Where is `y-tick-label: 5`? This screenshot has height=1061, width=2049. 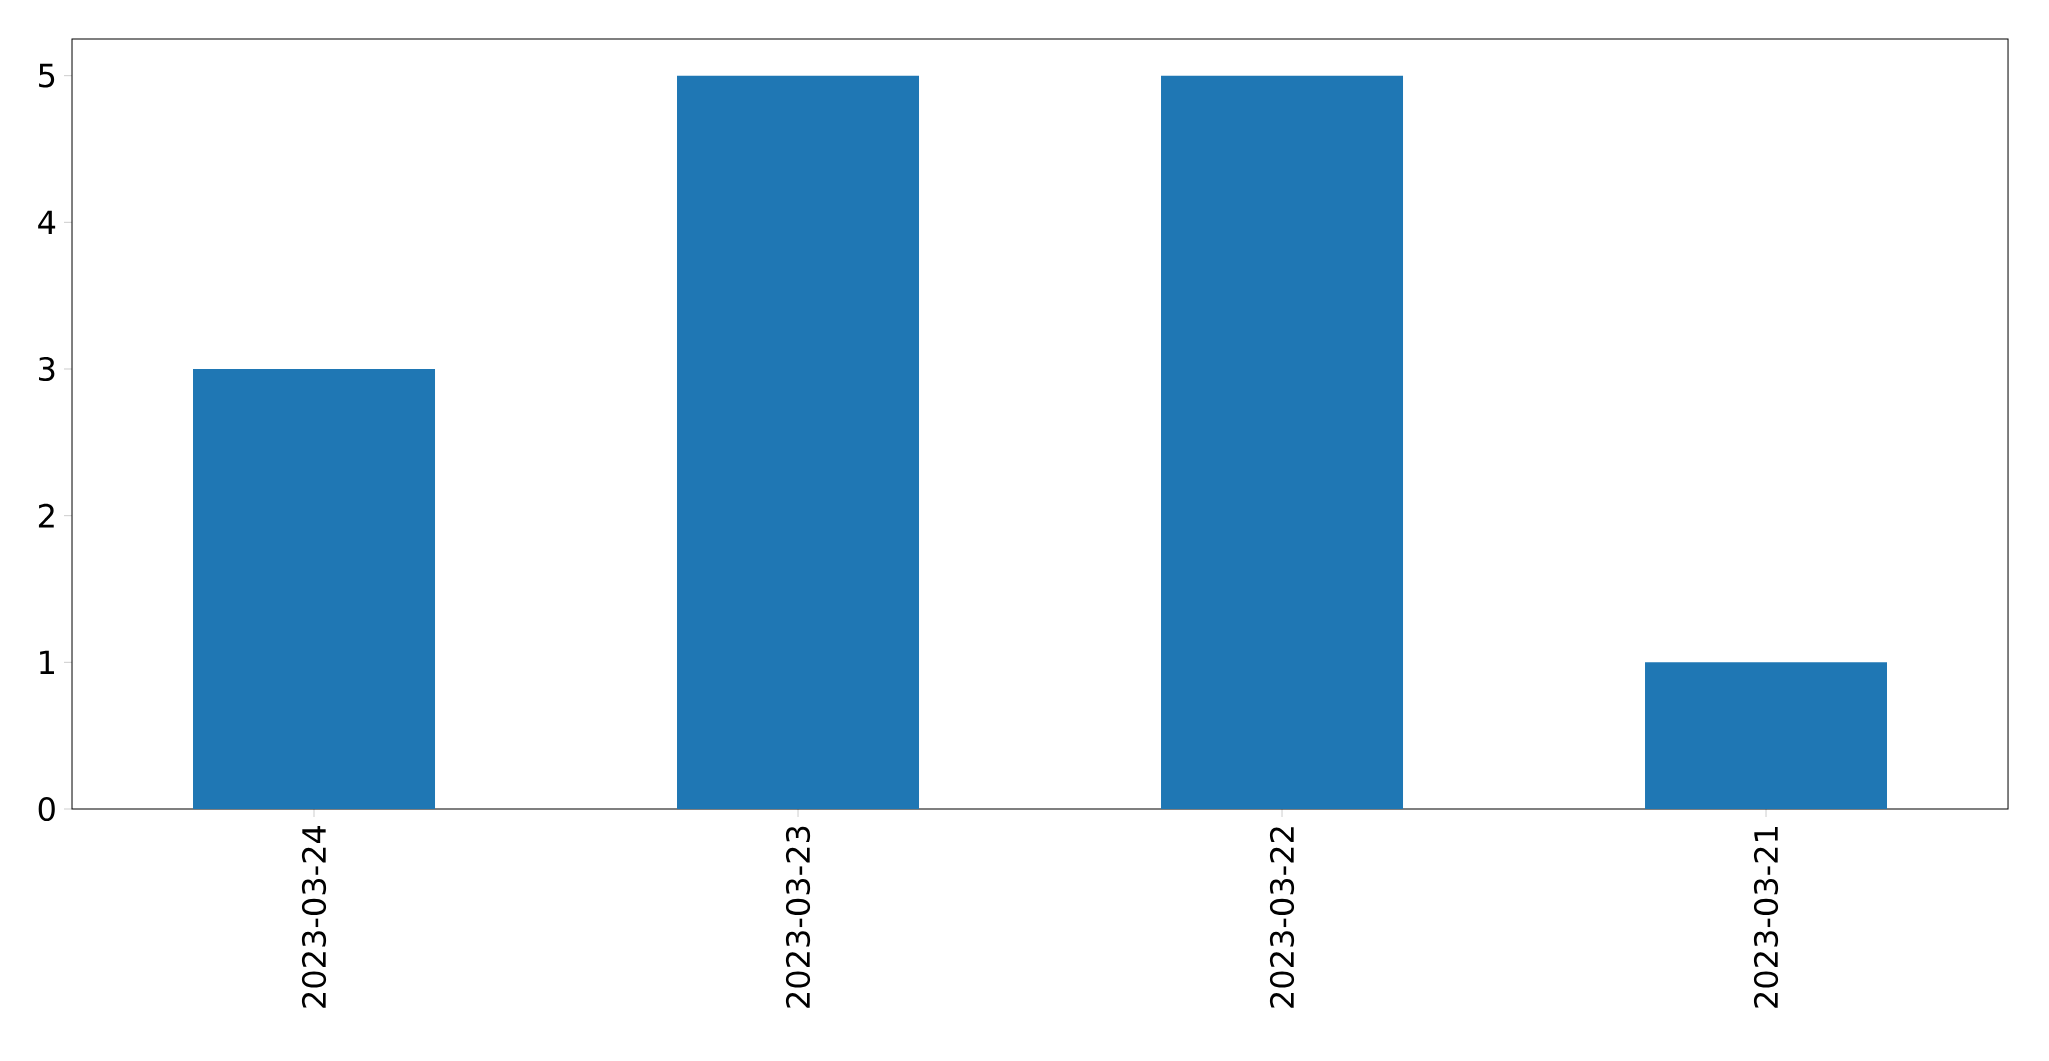 y-tick-label: 5 is located at coordinates (47, 75).